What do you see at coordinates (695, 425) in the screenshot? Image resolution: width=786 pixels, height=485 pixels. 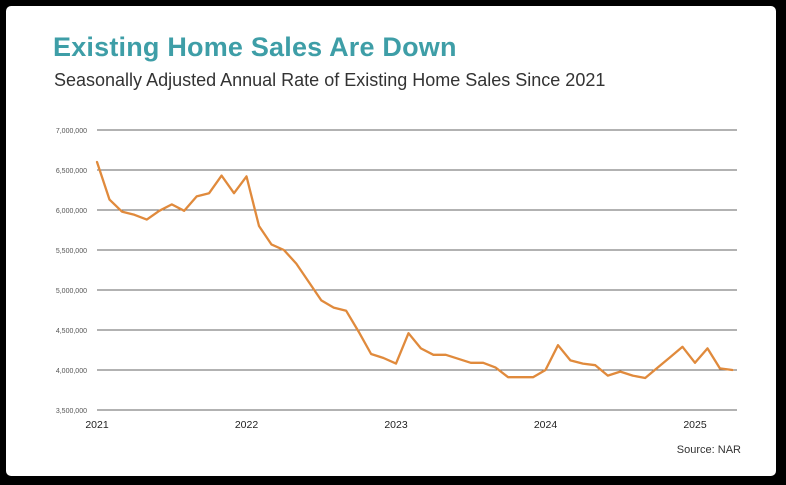 I see `x-tick-label: 2025` at bounding box center [695, 425].